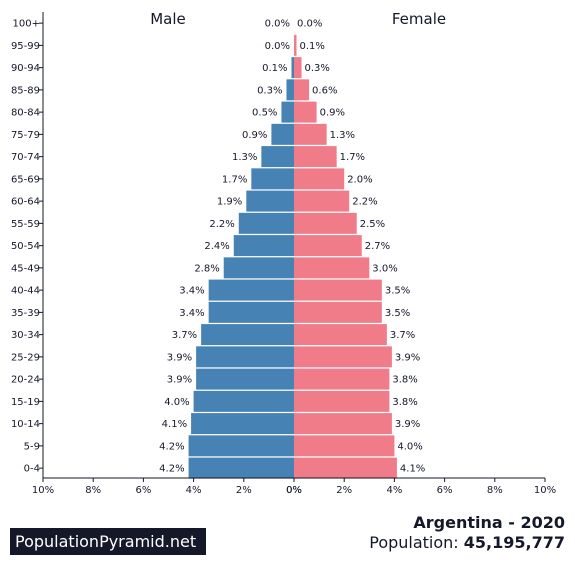  What do you see at coordinates (194, 490) in the screenshot?
I see `x-tick-label-left: 4%` at bounding box center [194, 490].